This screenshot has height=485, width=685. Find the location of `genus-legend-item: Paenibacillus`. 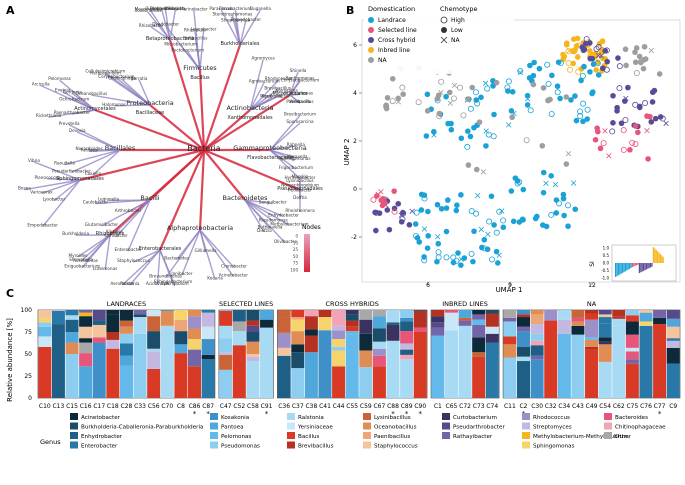

genus-legend-item: Paenibacillus is located at coordinates (392, 437).